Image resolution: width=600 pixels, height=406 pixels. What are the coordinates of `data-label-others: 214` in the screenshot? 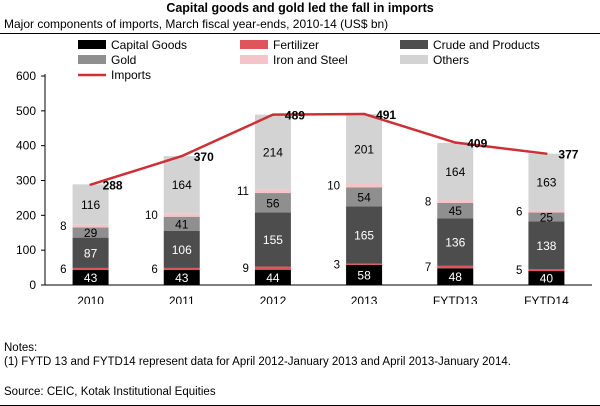 It's located at (273, 152).